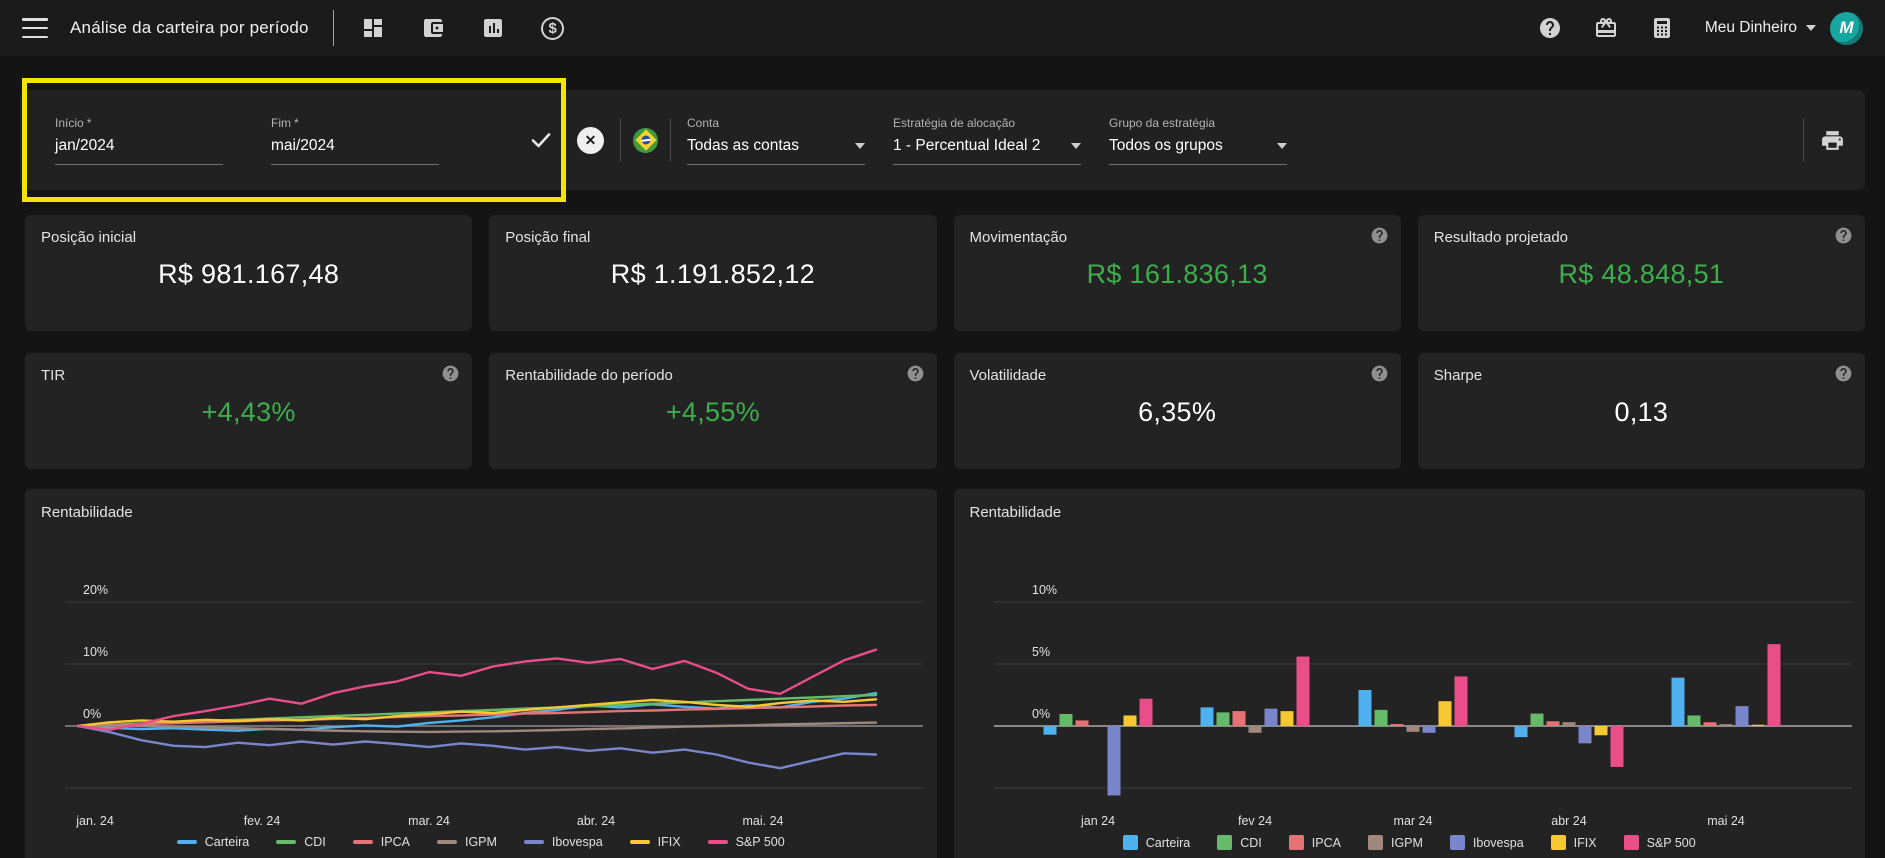  Describe the element at coordinates (596, 821) in the screenshot. I see `svg-text: abr. 24` at that location.